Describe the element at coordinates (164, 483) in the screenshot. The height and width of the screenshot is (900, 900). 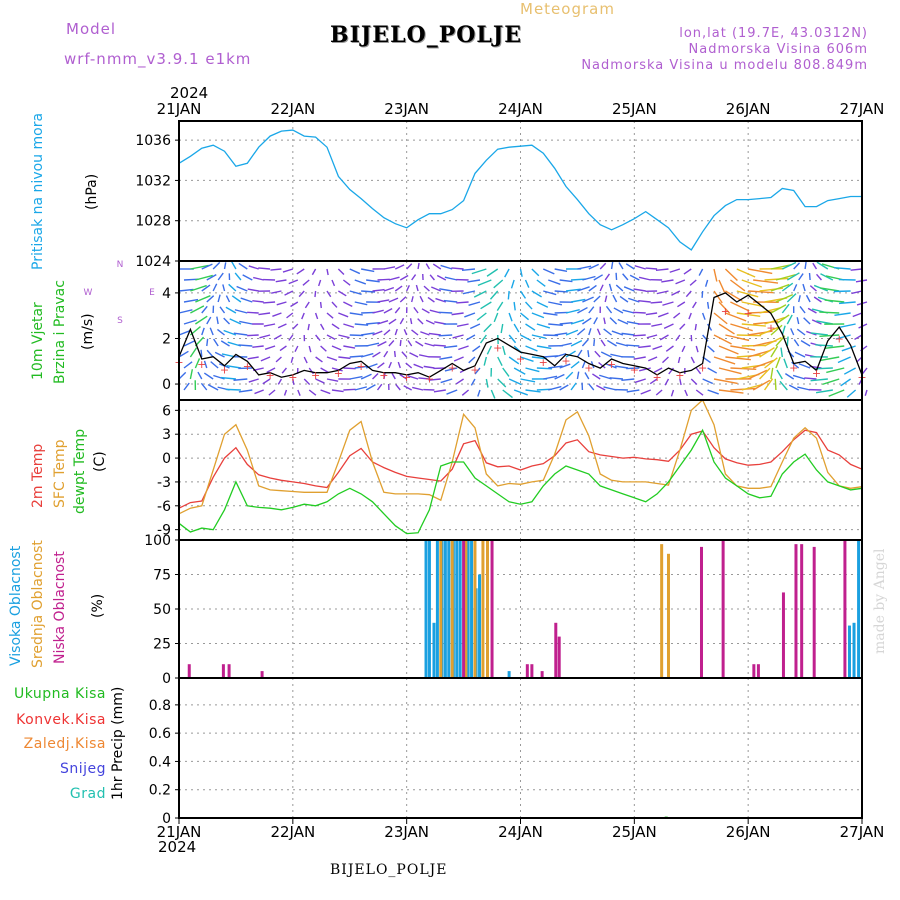
I see `y-tick-label: -3` at that location.